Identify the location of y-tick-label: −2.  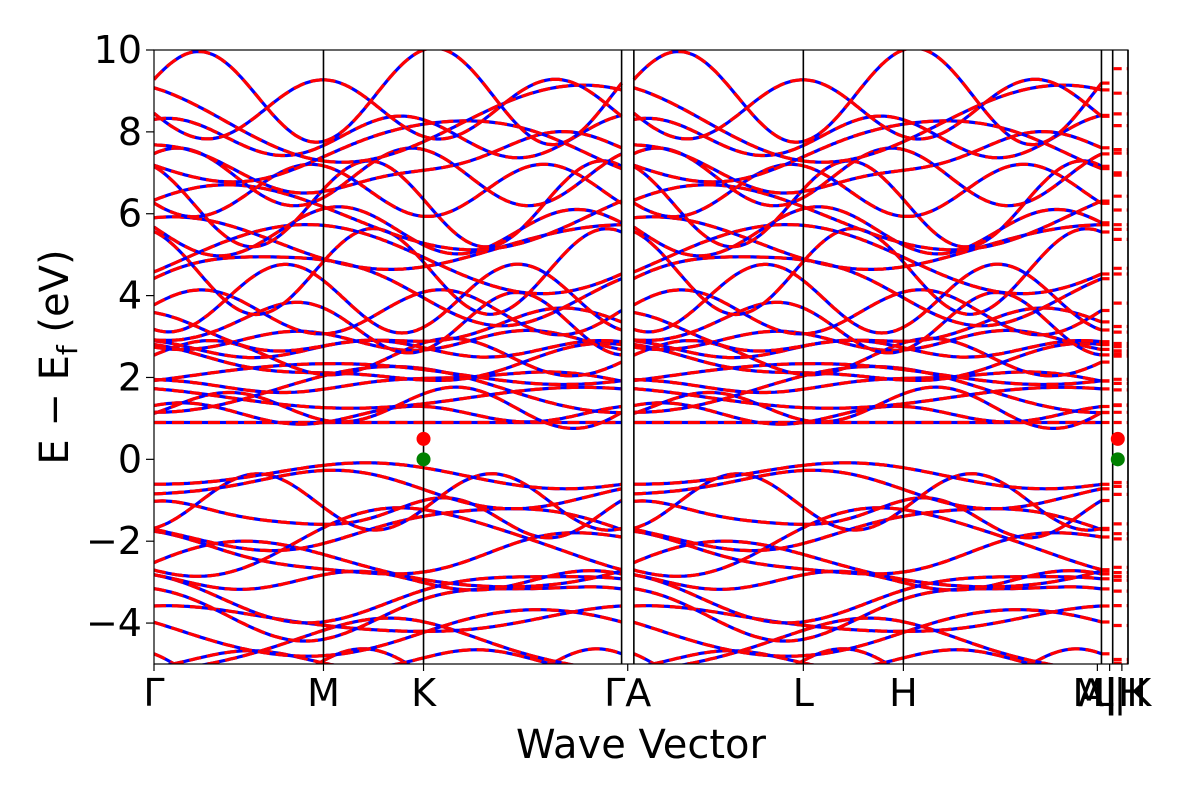
(114, 541).